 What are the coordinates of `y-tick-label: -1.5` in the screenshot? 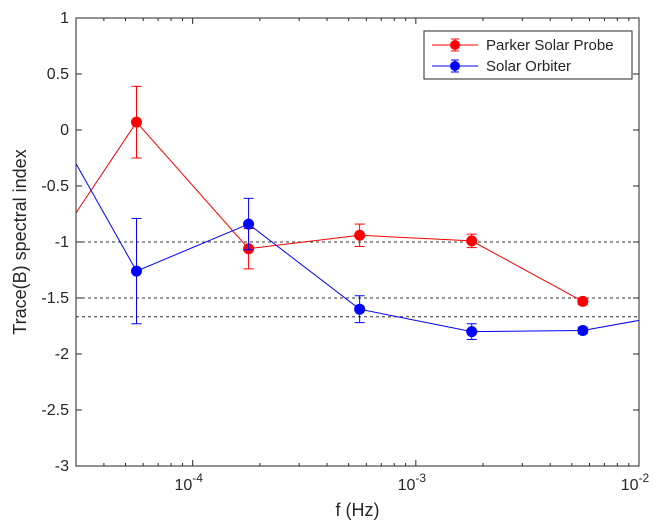 It's located at (55, 298).